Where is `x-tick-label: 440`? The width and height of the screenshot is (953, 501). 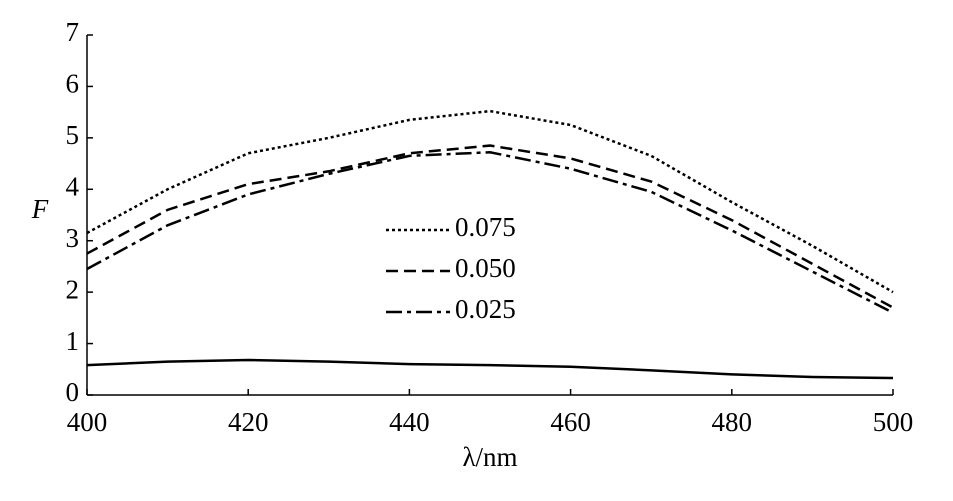
x-tick-label: 440 is located at coordinates (409, 422).